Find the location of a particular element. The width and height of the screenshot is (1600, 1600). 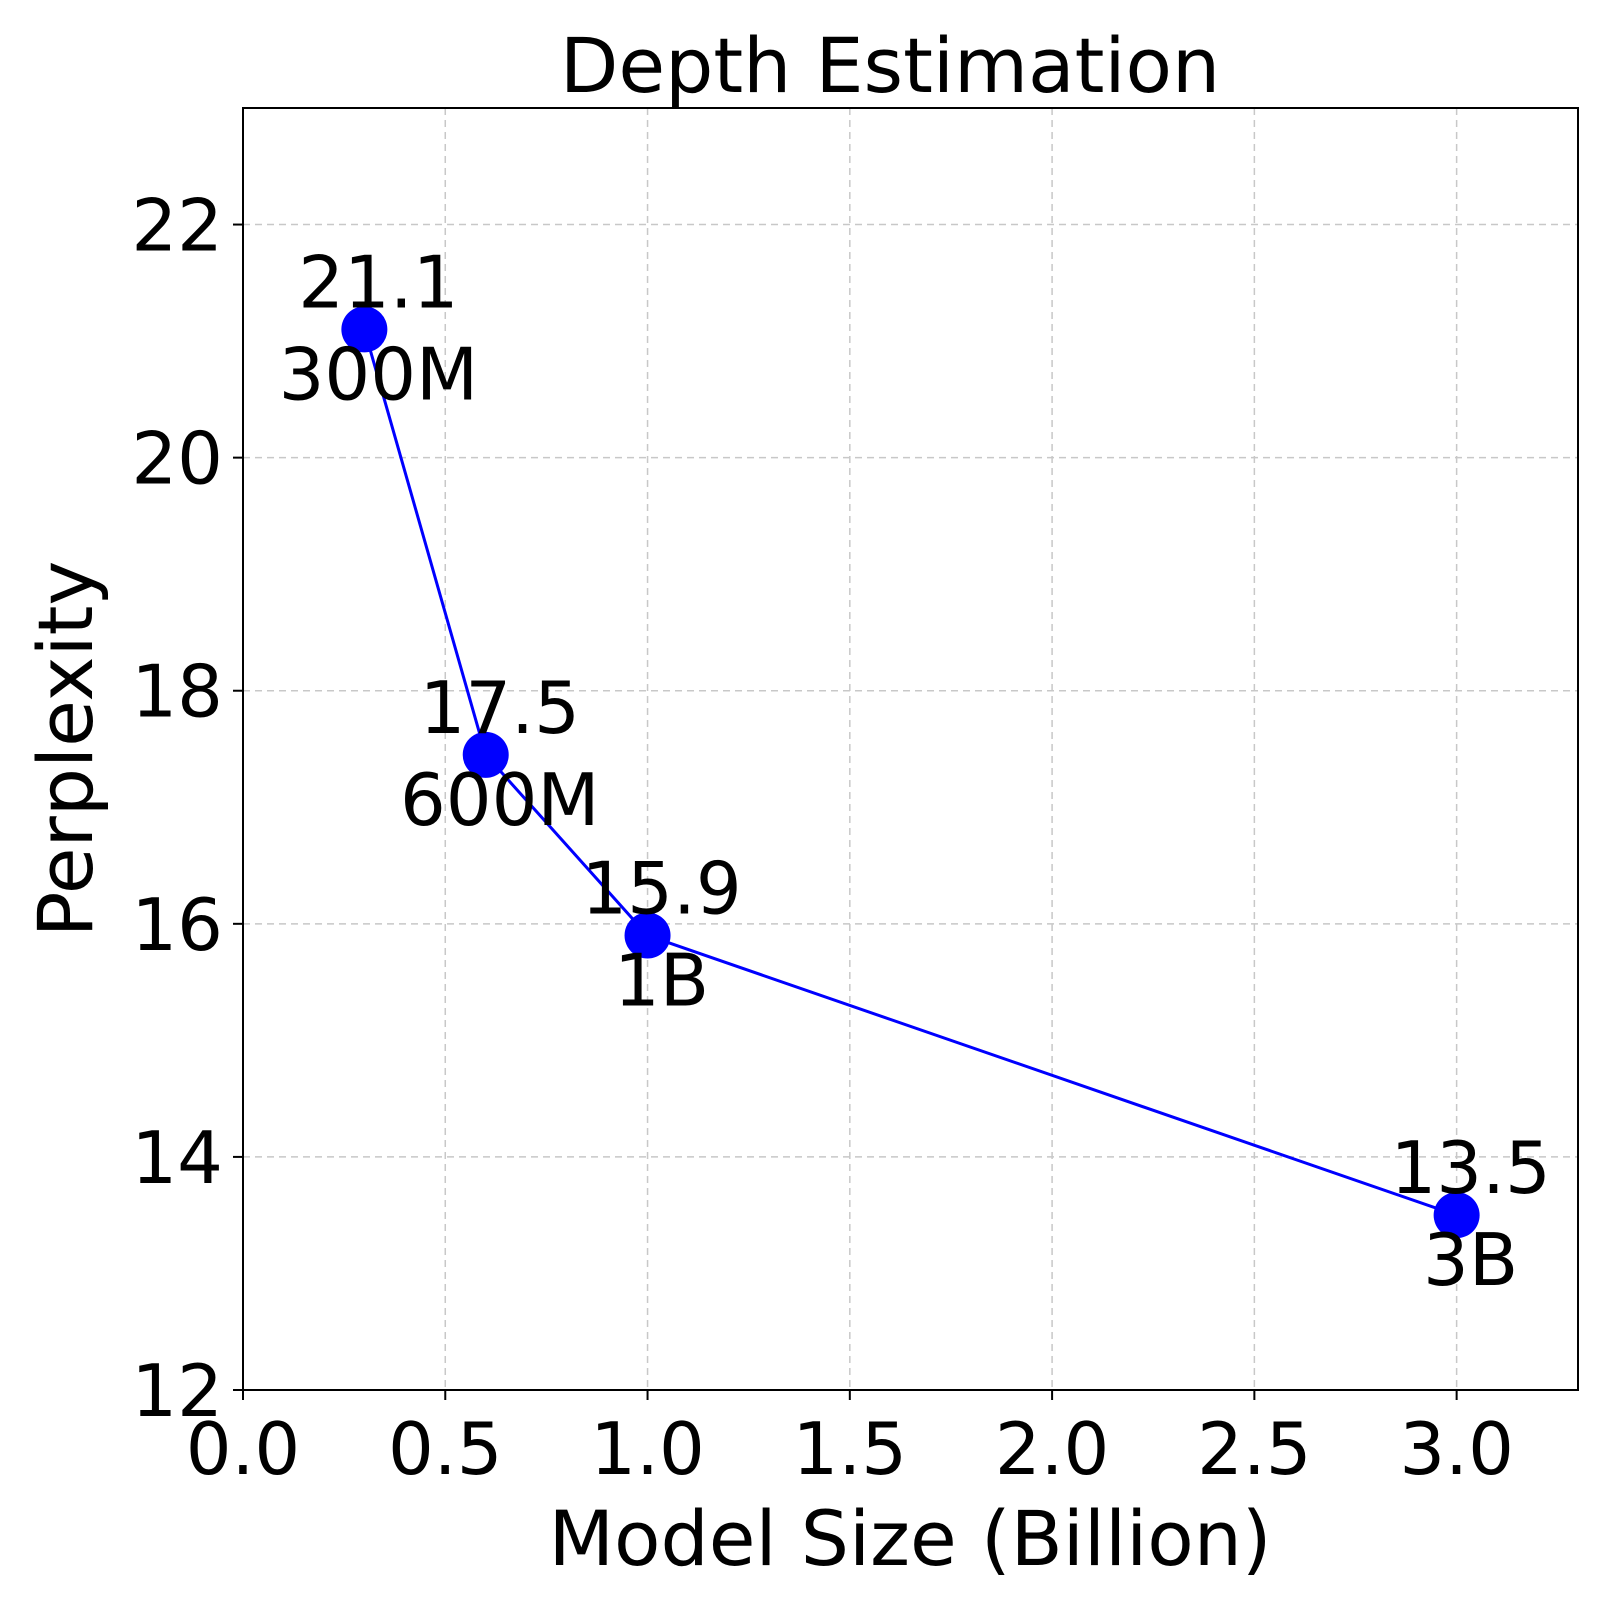

y-tick-label: 20 is located at coordinates (177, 459).